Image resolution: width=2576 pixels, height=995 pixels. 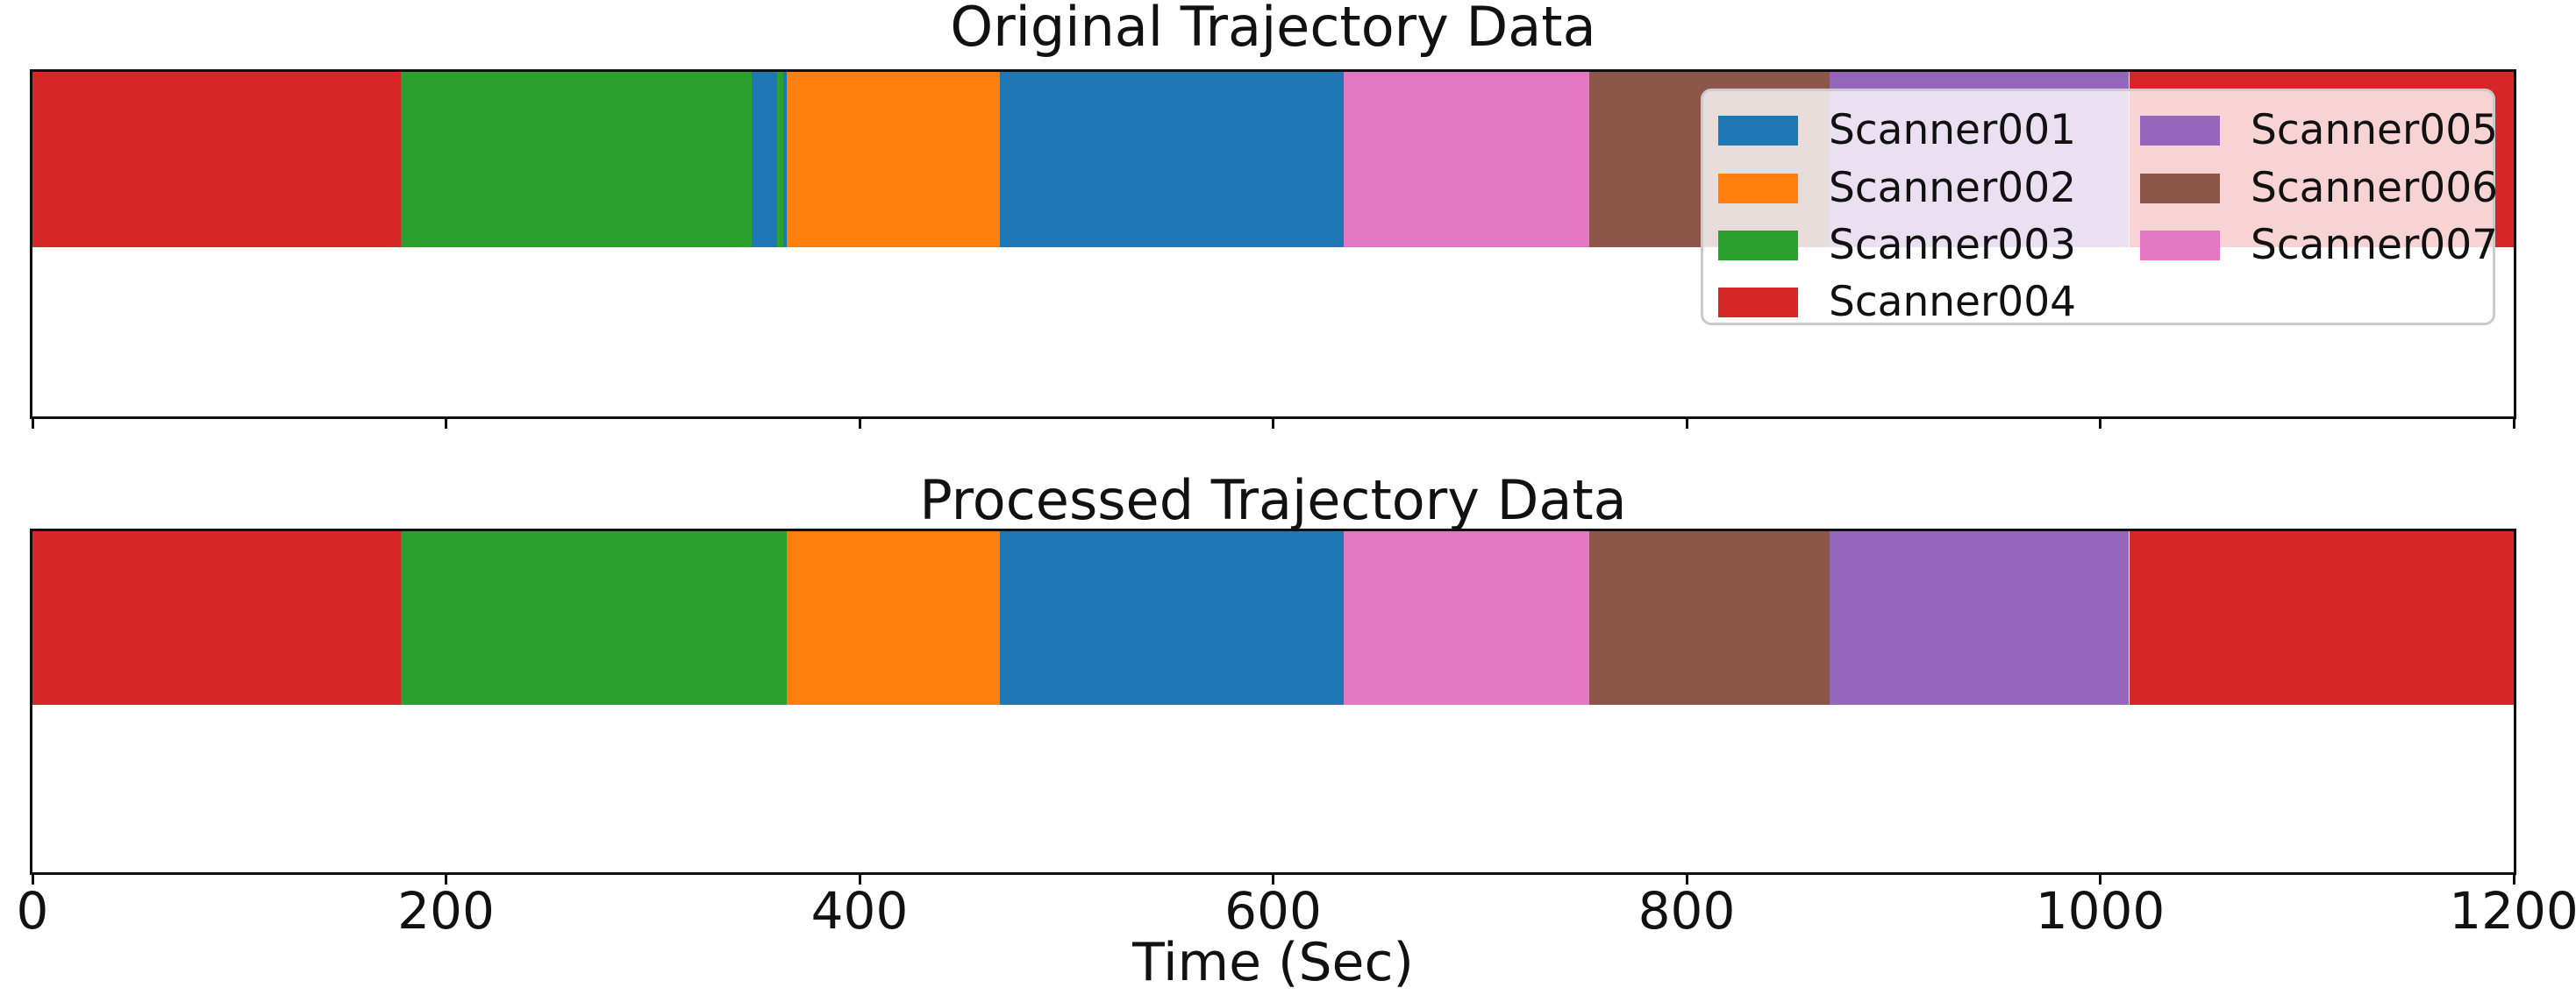 What do you see at coordinates (2375, 188) in the screenshot?
I see `legend-label: Scanner006` at bounding box center [2375, 188].